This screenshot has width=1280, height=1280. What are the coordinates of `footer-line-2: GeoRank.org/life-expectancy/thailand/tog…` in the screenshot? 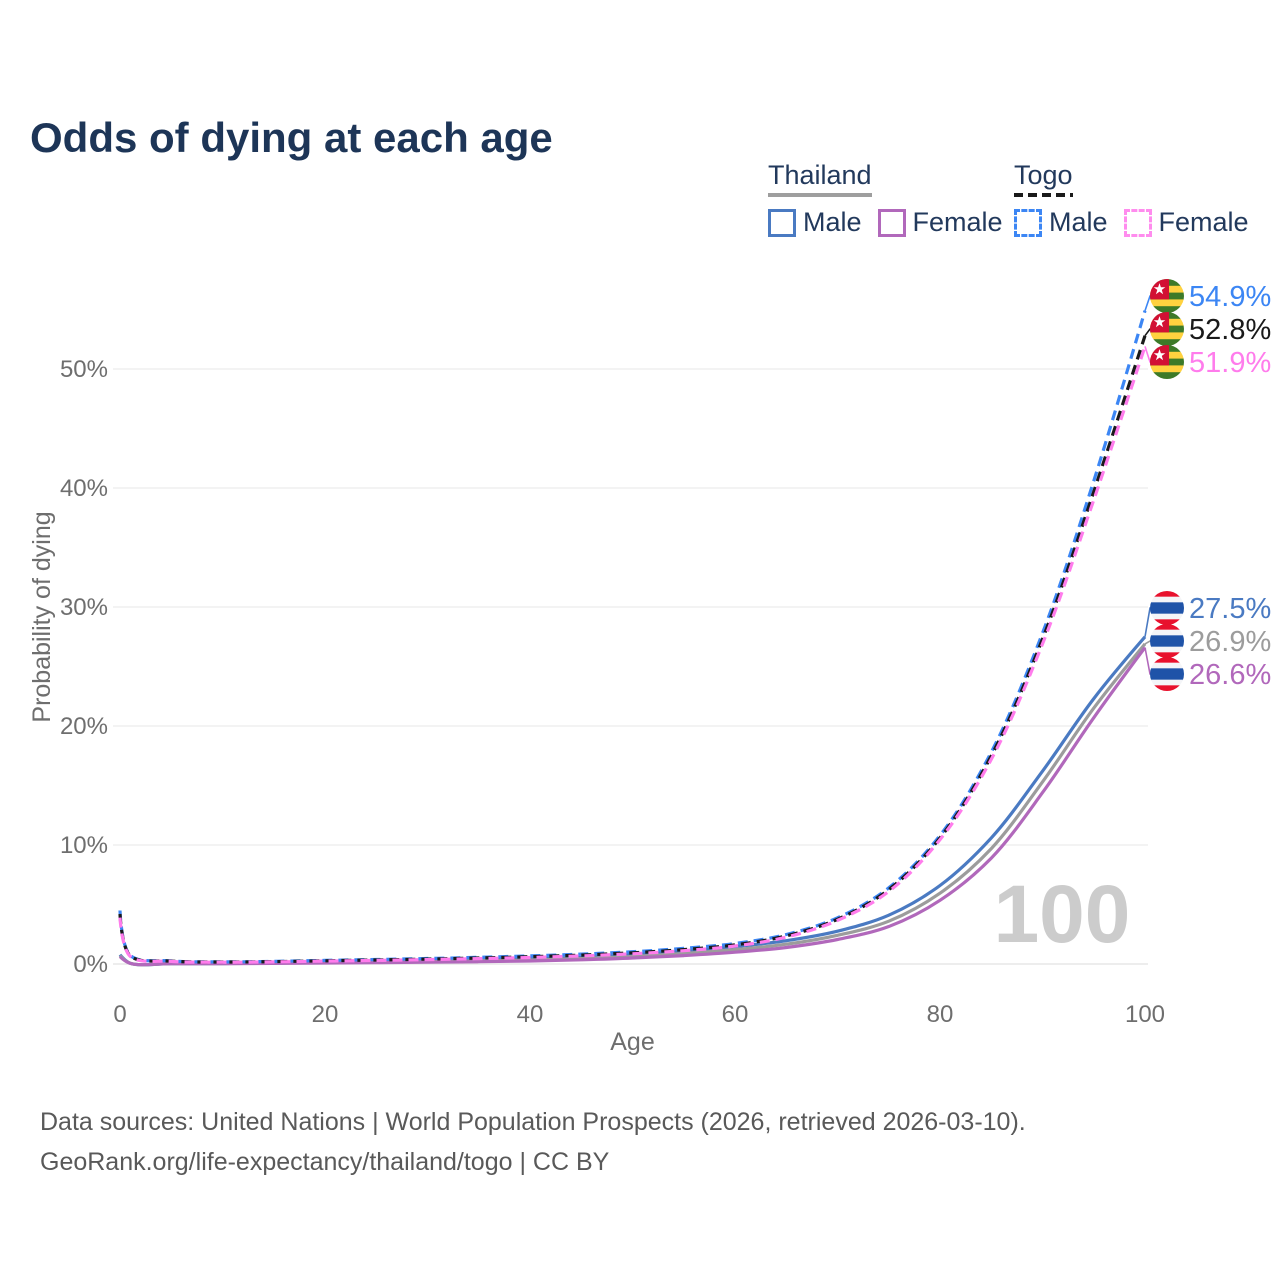 It's located at (325, 1162).